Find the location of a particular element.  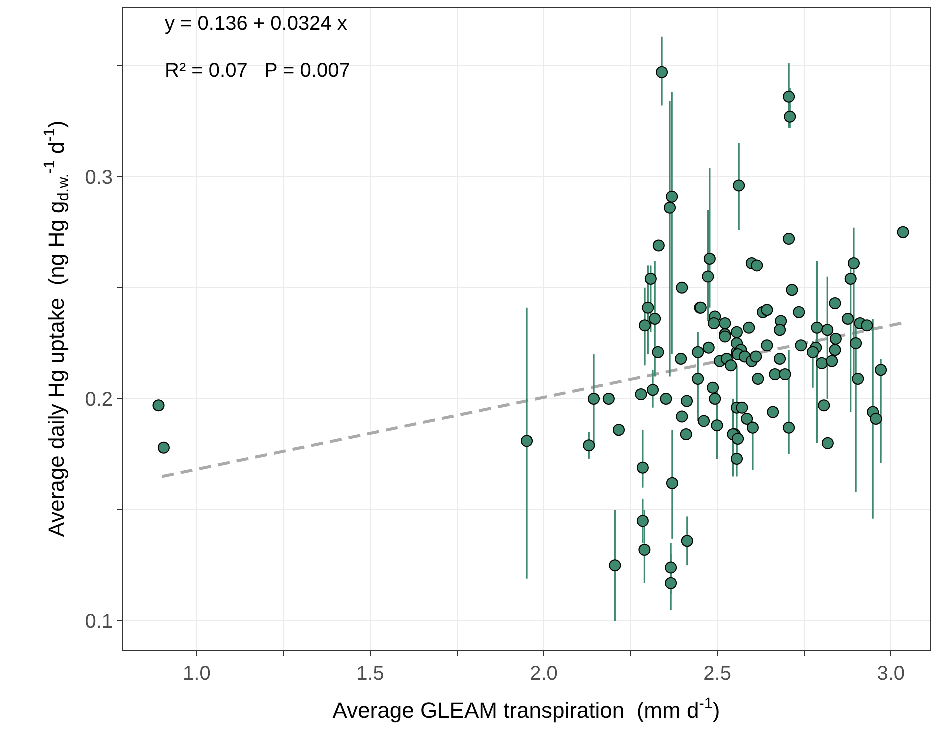

x-tick-label: 2.0 is located at coordinates (544, 674).